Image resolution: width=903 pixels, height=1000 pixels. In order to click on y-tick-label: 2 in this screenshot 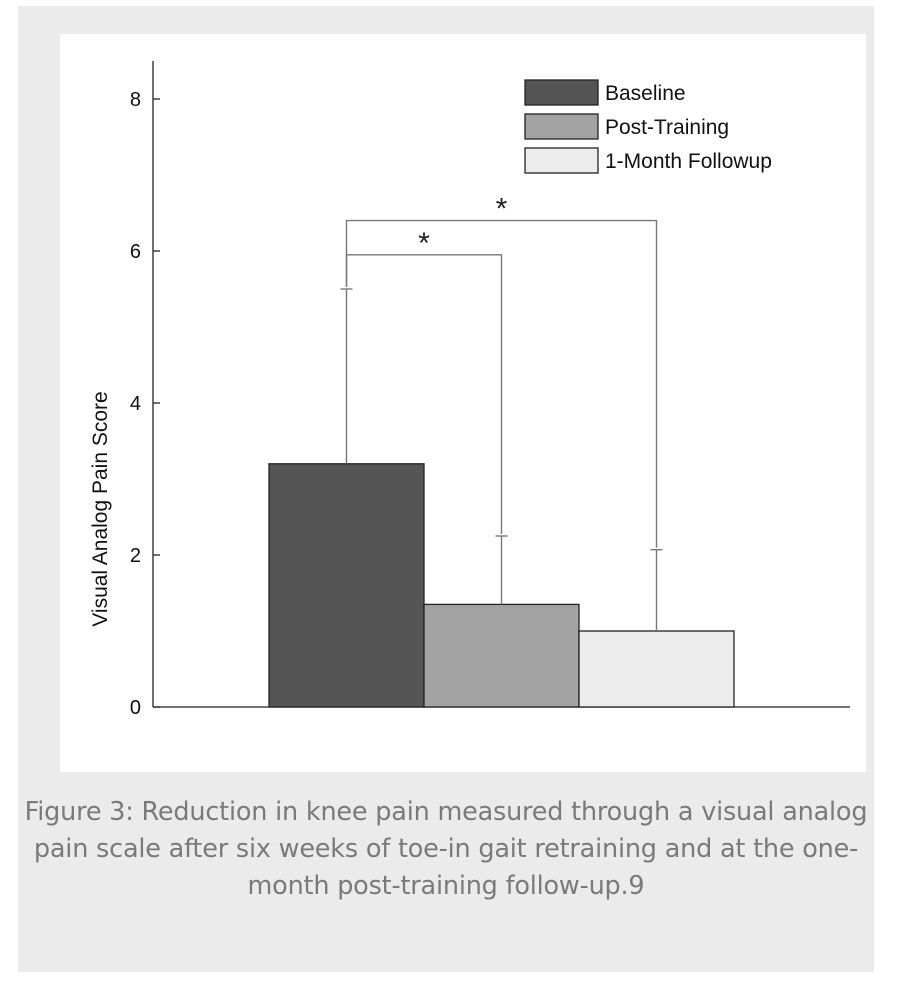, I will do `click(135, 556)`.